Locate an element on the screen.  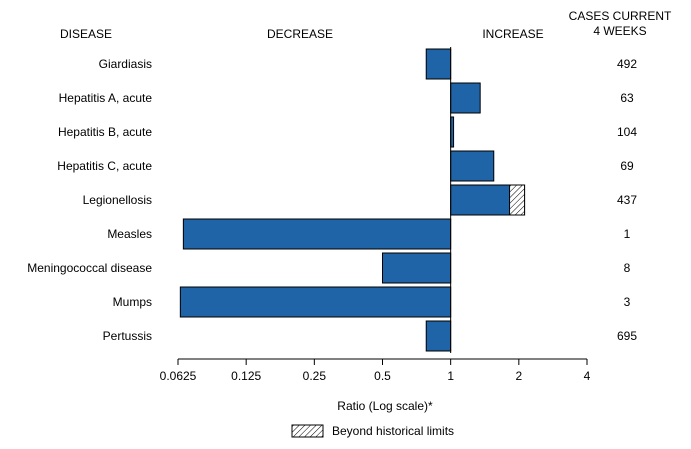
cases-hepatitis-b-acute: 104 is located at coordinates (627, 132).